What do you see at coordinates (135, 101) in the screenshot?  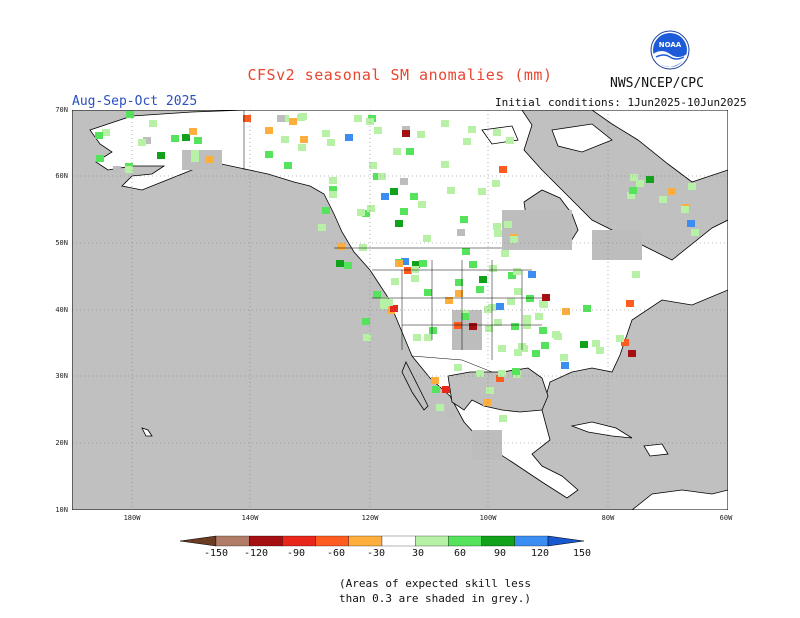 I see `forecast-period: Aug-Sep-Oct 2025` at bounding box center [135, 101].